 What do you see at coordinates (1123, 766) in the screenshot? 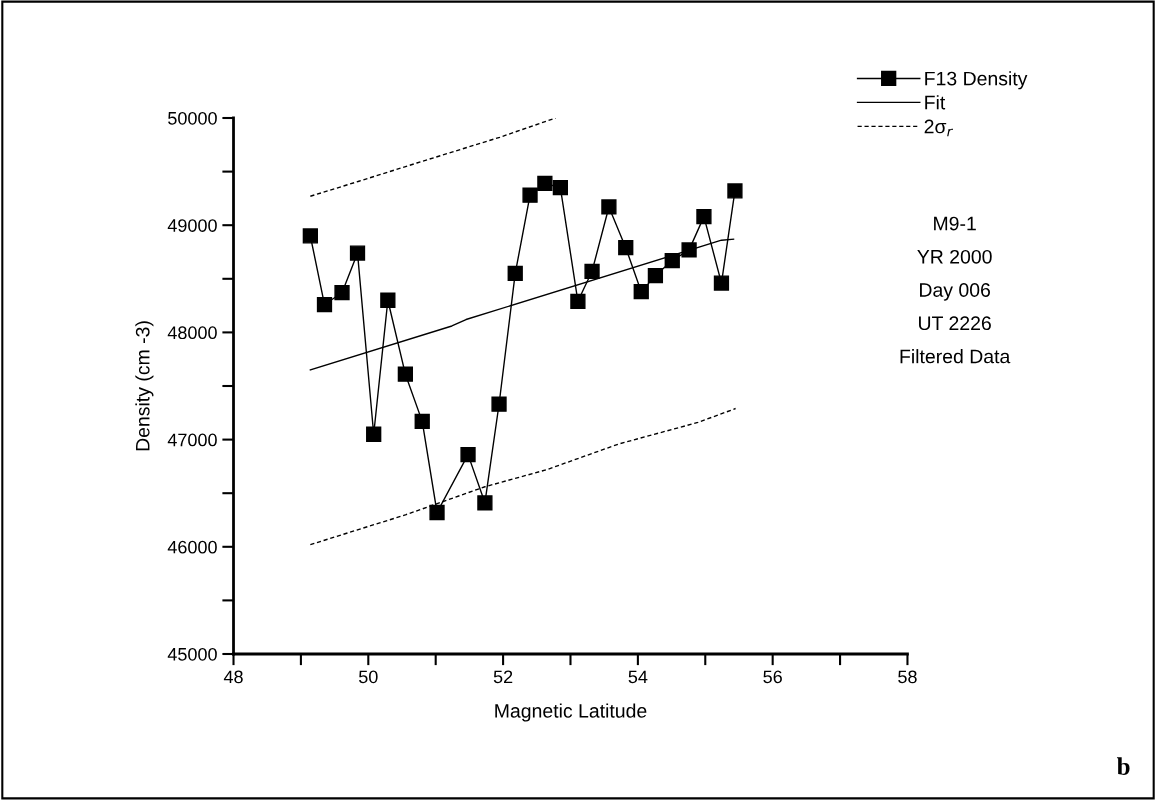
I see `text: b` at bounding box center [1123, 766].